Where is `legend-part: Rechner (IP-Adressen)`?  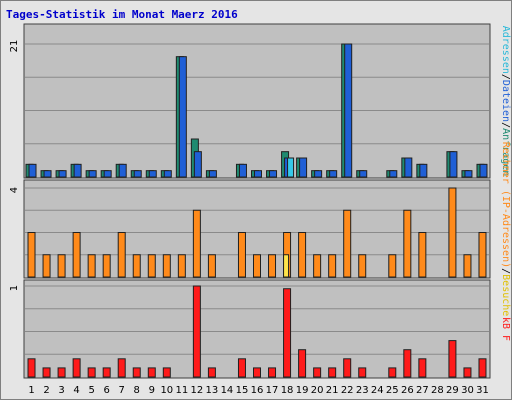 legend-part: Rechner (IP-Adressen) is located at coordinates (505, 205).